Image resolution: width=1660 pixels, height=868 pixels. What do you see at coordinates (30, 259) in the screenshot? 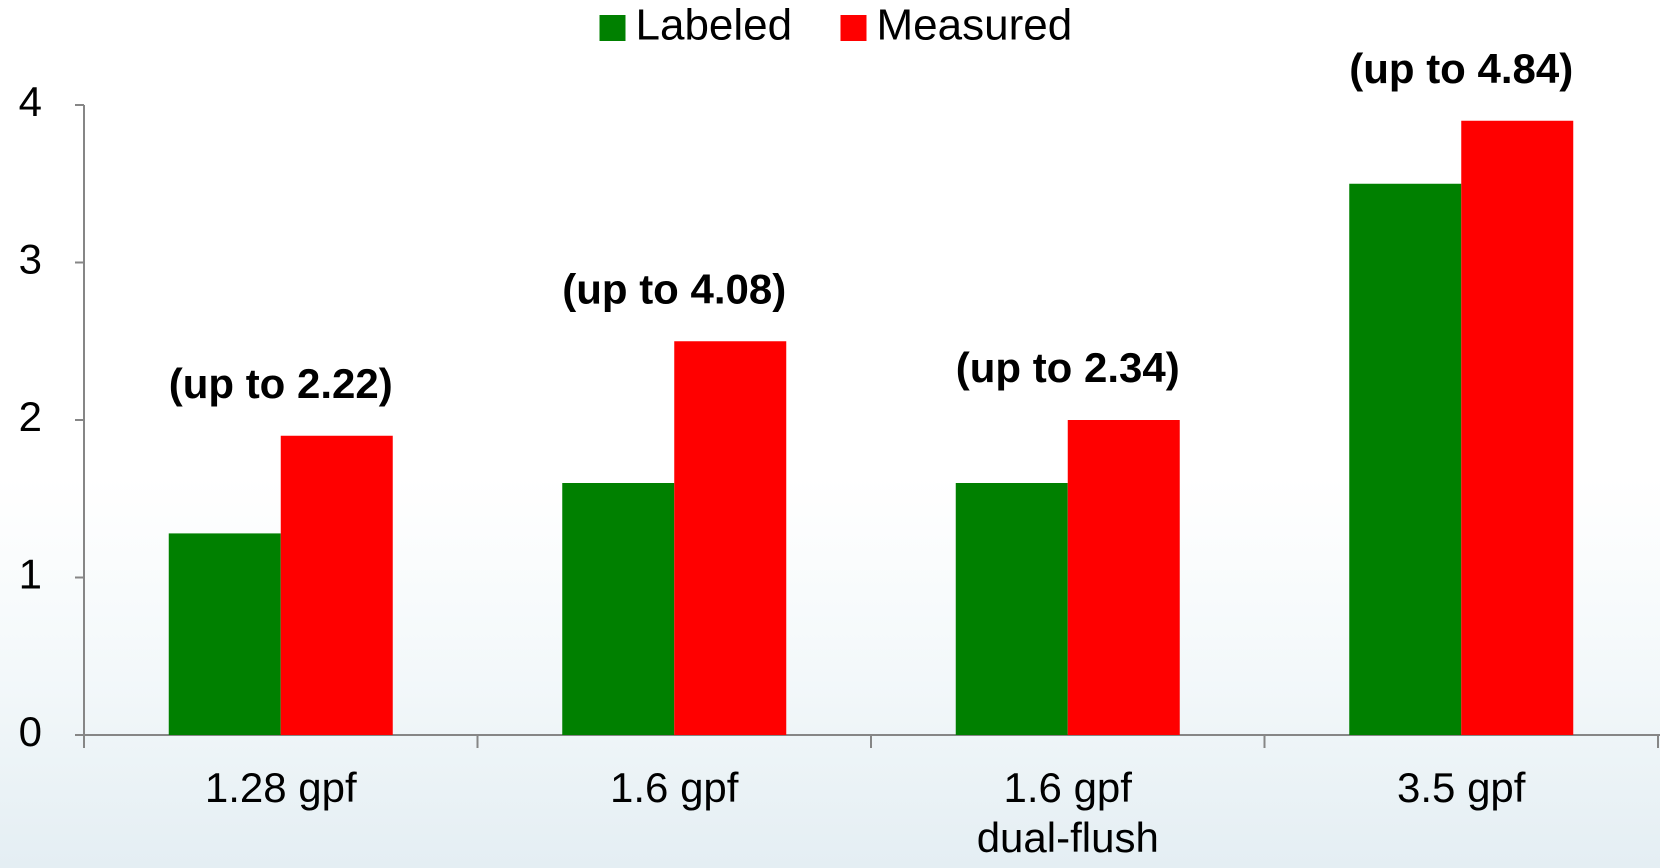
I see `y-tick-label: 3` at bounding box center [30, 259].